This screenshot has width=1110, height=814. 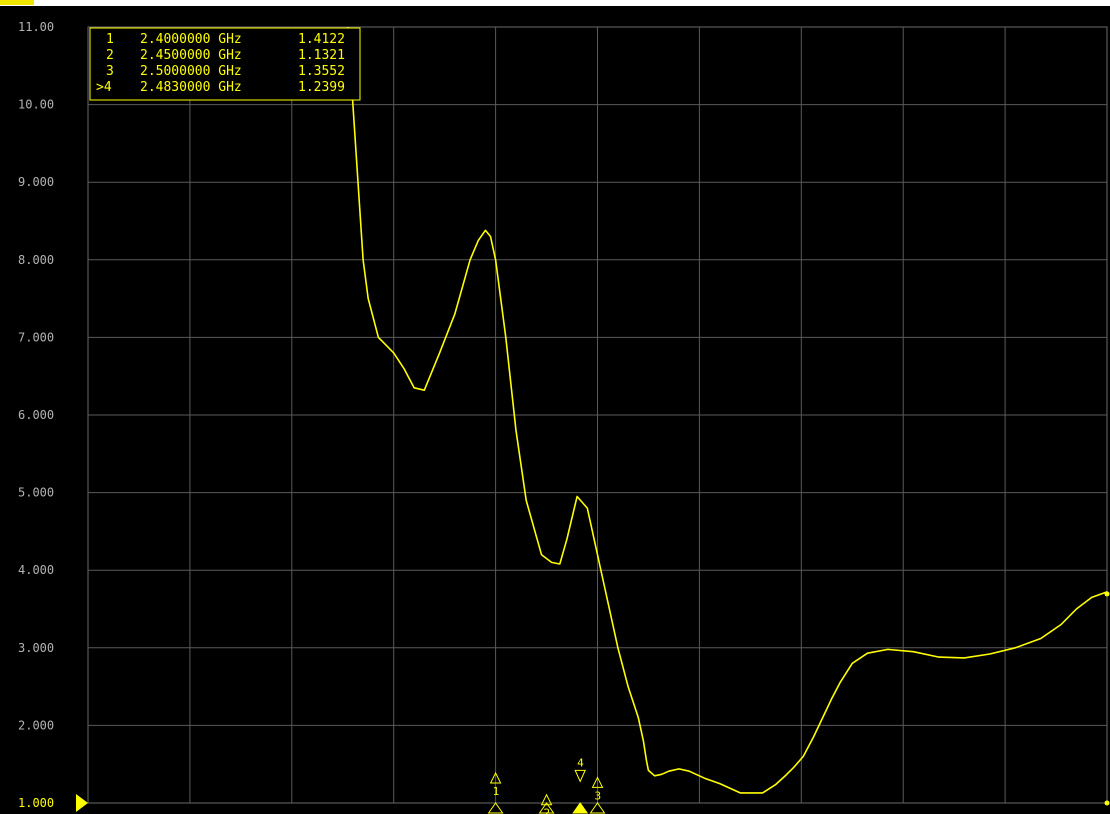 I want to click on y-tick-label: 10.00, so click(x=36, y=105).